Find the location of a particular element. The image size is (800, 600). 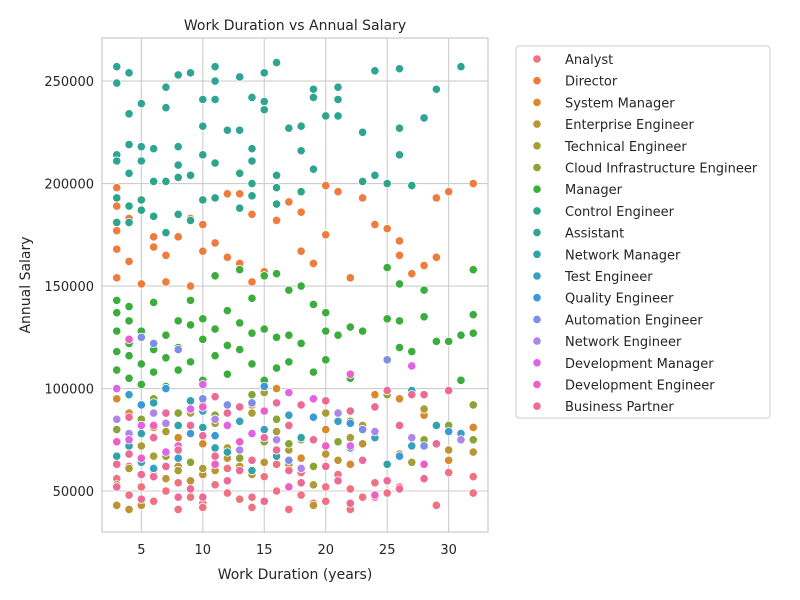

legend-label: Development Engineer is located at coordinates (640, 386).